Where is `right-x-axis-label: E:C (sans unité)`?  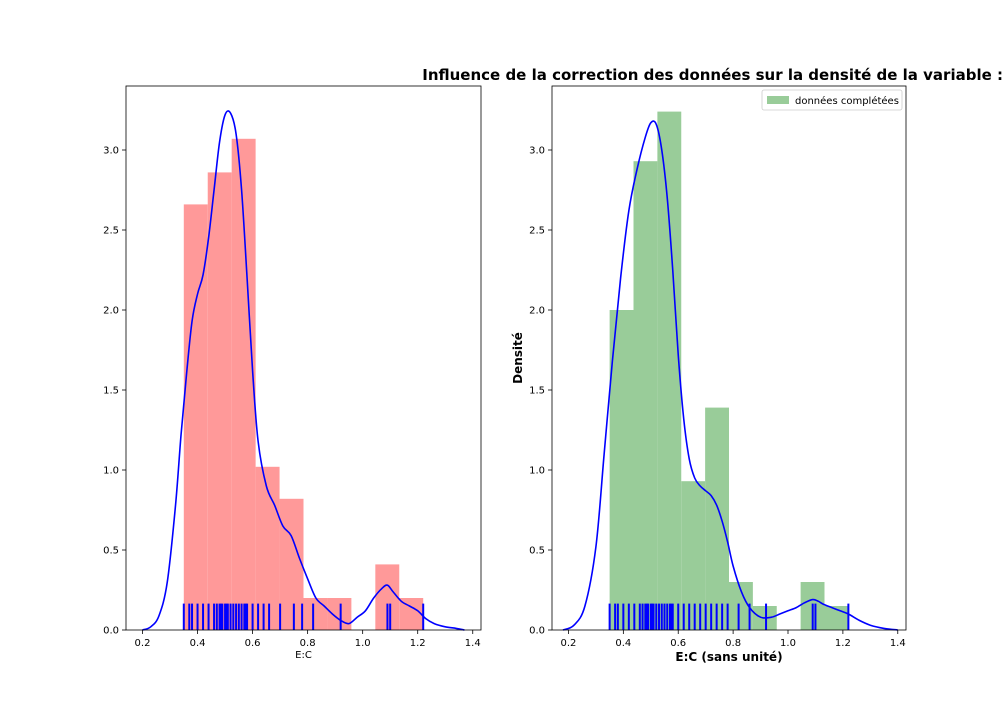
right-x-axis-label: E:C (sans unité) is located at coordinates (728, 657).